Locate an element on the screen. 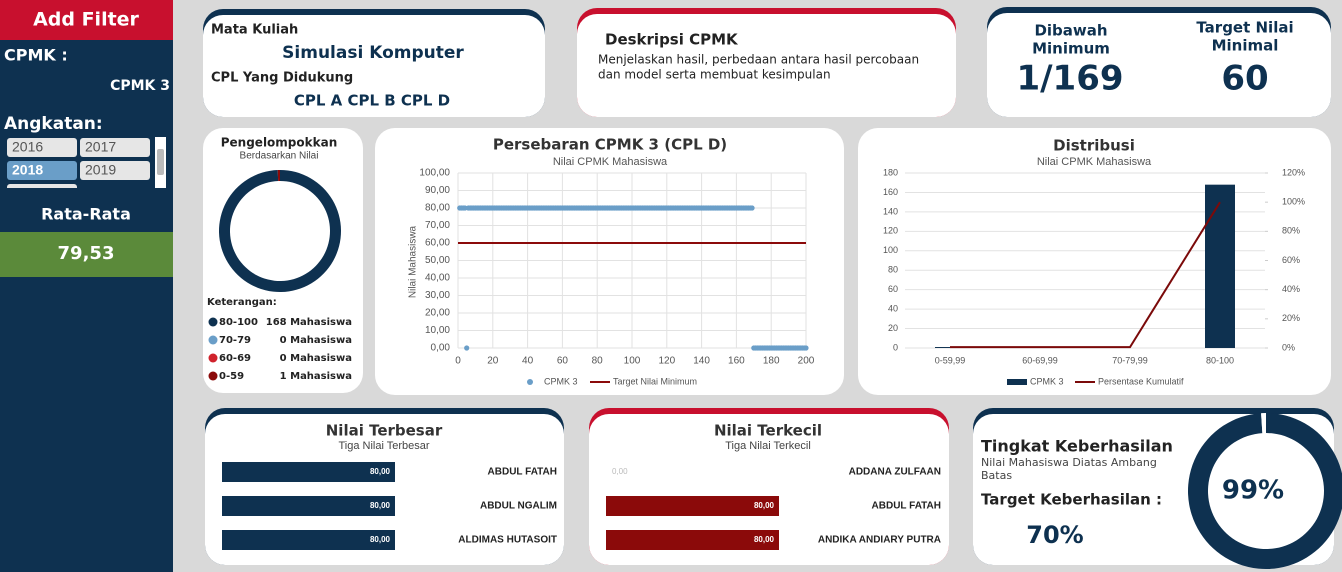 The width and height of the screenshot is (1342, 572). x-tick-label: 60-69,99 is located at coordinates (1040, 360).